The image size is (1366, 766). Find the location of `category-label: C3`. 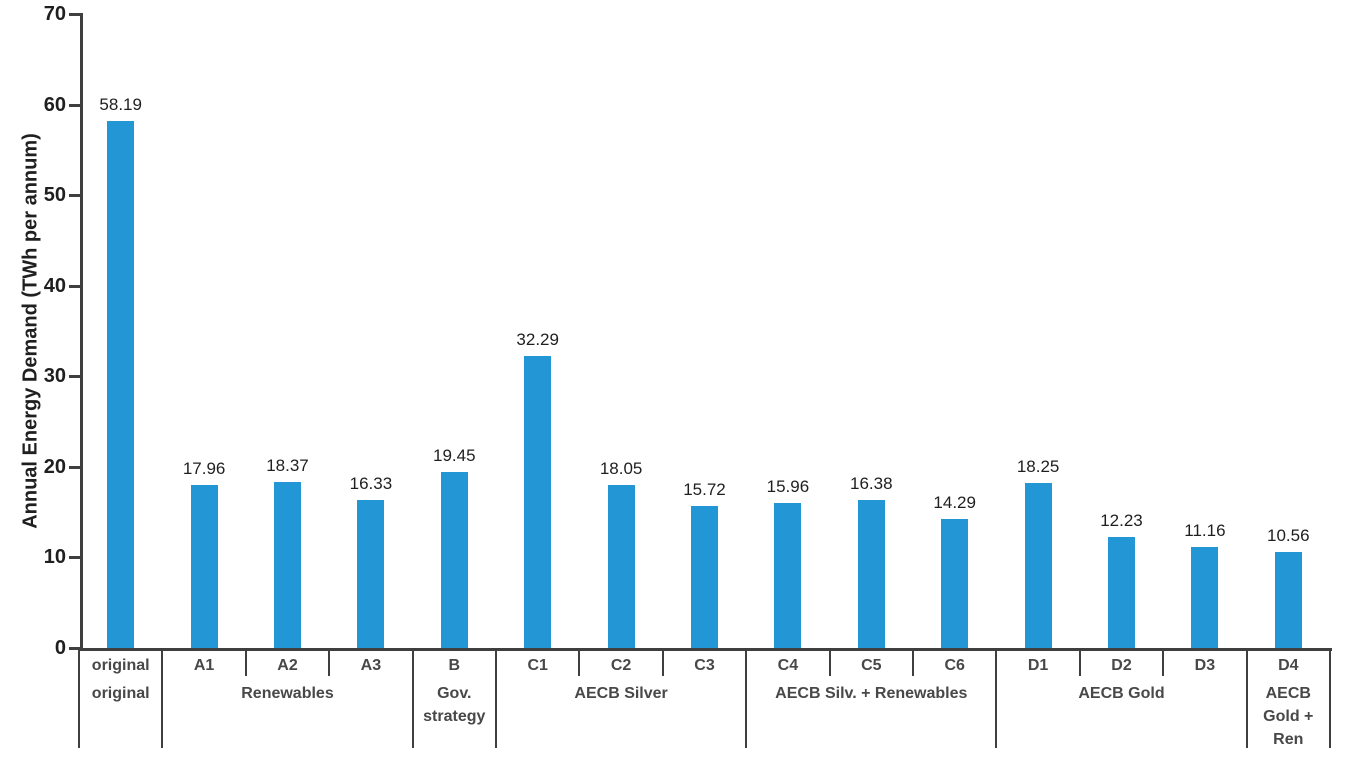

category-label: C3 is located at coordinates (704, 665).